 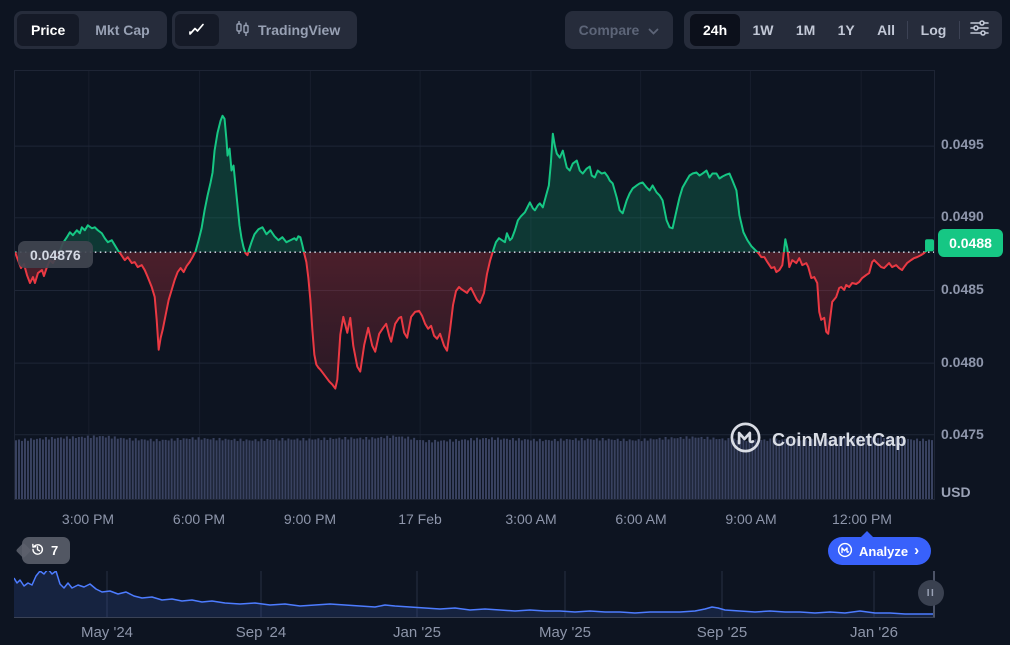 I want to click on x-axis-tick: 3:00 PM, so click(x=88, y=519).